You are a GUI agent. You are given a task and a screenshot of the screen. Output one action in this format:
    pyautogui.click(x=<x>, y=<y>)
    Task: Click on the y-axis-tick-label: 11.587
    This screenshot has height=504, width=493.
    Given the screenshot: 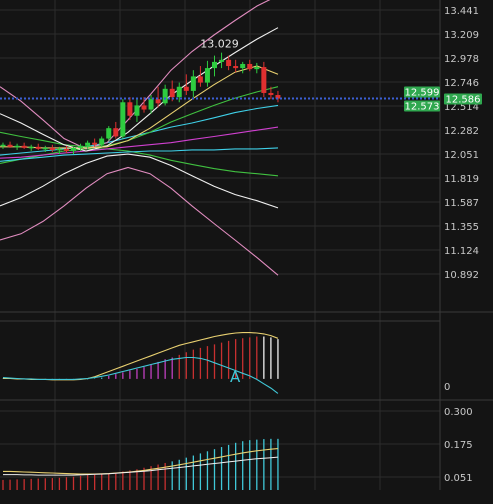 What is the action you would take?
    pyautogui.click(x=461, y=203)
    